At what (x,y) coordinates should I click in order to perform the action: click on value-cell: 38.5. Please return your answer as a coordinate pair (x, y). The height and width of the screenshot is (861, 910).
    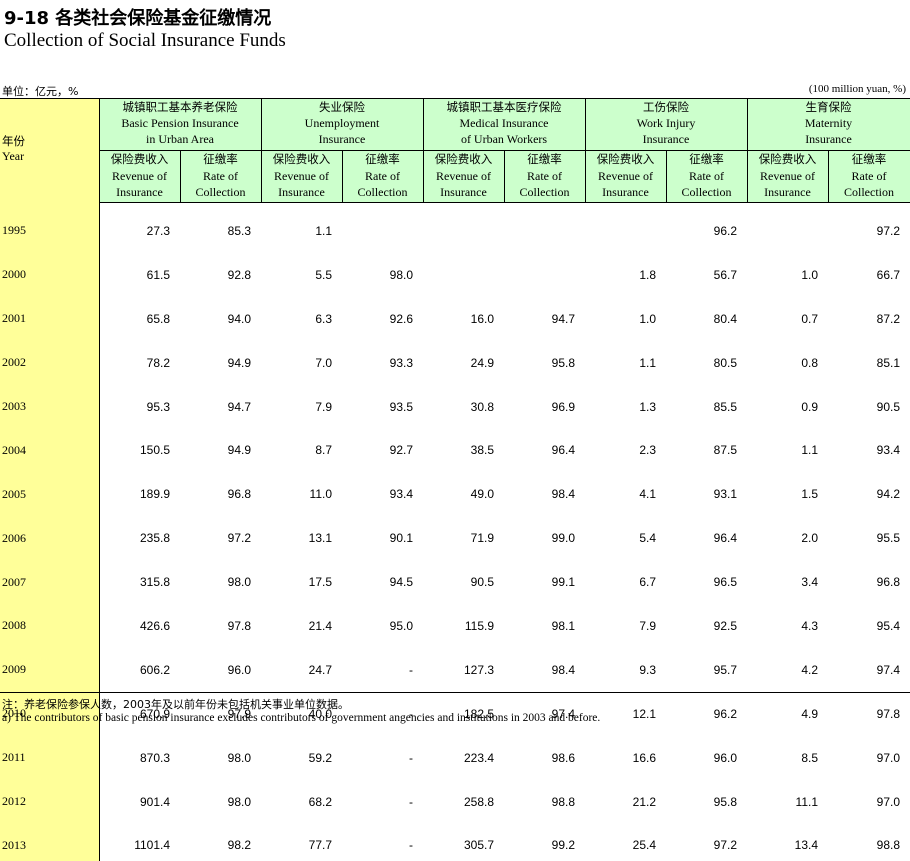
    Looking at the image, I should click on (482, 450).